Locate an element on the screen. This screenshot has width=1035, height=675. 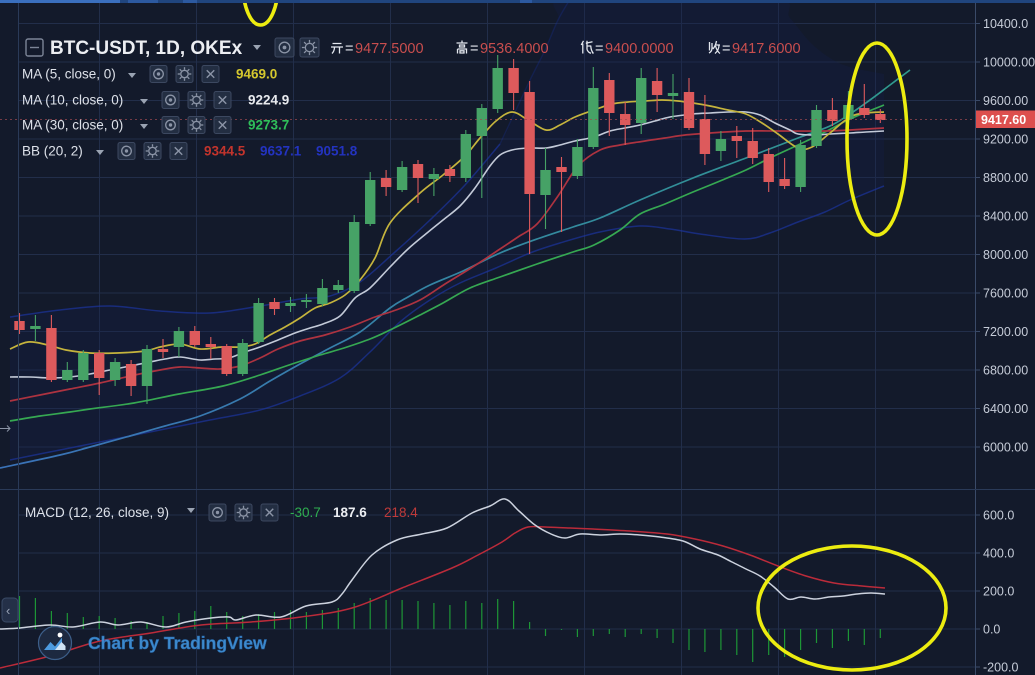
svg-text: 10400.0 is located at coordinates (1005, 24).